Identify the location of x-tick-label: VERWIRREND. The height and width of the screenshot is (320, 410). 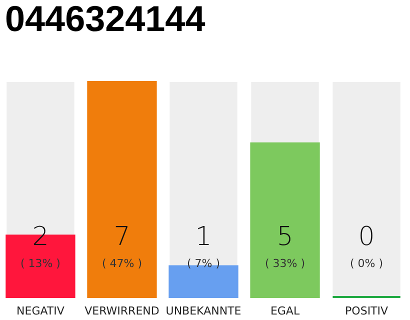
(122, 311).